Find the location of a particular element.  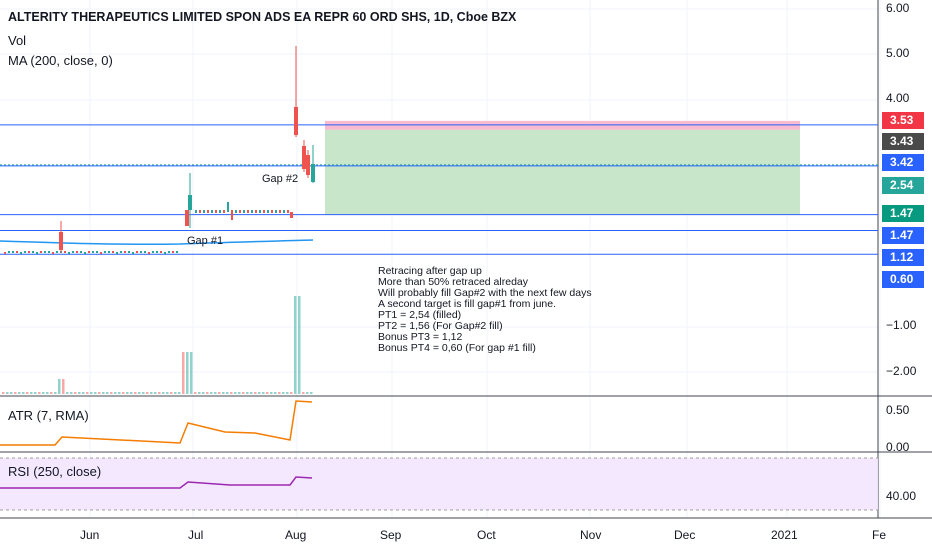

ma-indicator-label: MA (200, close, 0) is located at coordinates (60, 60).